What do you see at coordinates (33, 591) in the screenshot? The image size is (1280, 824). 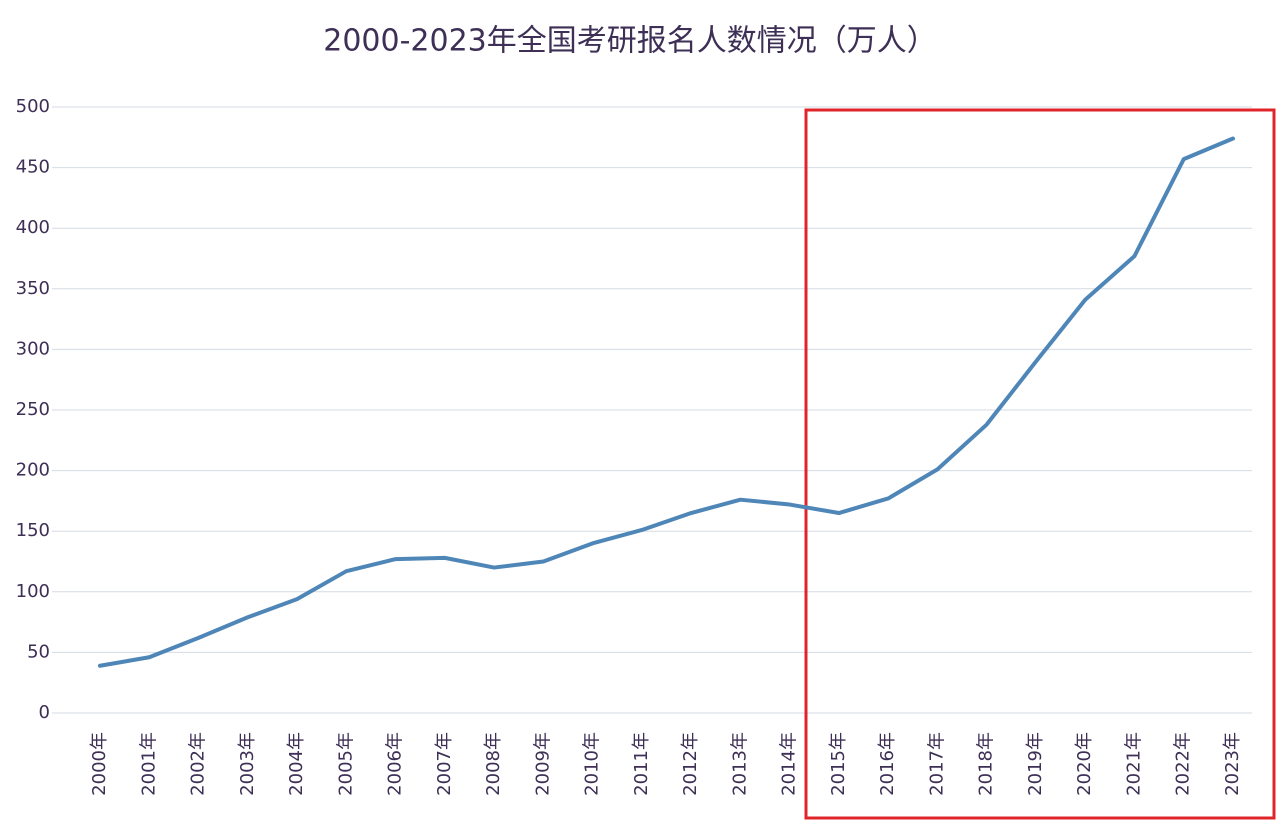 I see `y-tick-label: 100` at bounding box center [33, 591].